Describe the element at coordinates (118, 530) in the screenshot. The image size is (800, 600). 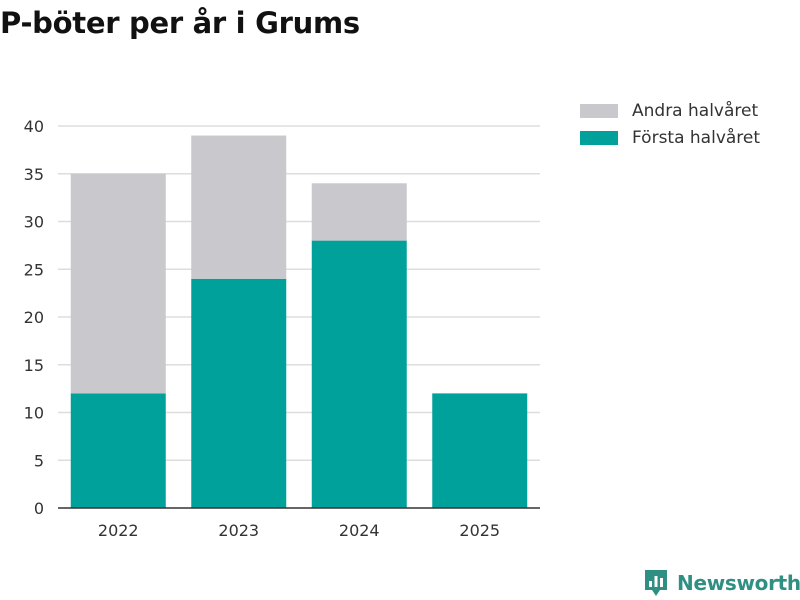
I see `x-tick-label-2022: 2022` at that location.